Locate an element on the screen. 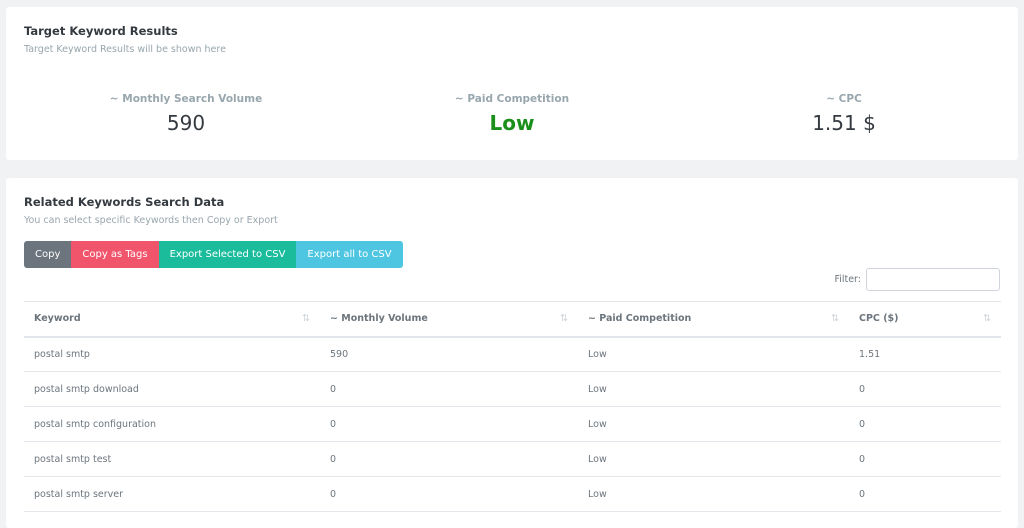 This screenshot has width=1024, height=528. table-row: postal smtp test 0 Low 0 is located at coordinates (512, 459).